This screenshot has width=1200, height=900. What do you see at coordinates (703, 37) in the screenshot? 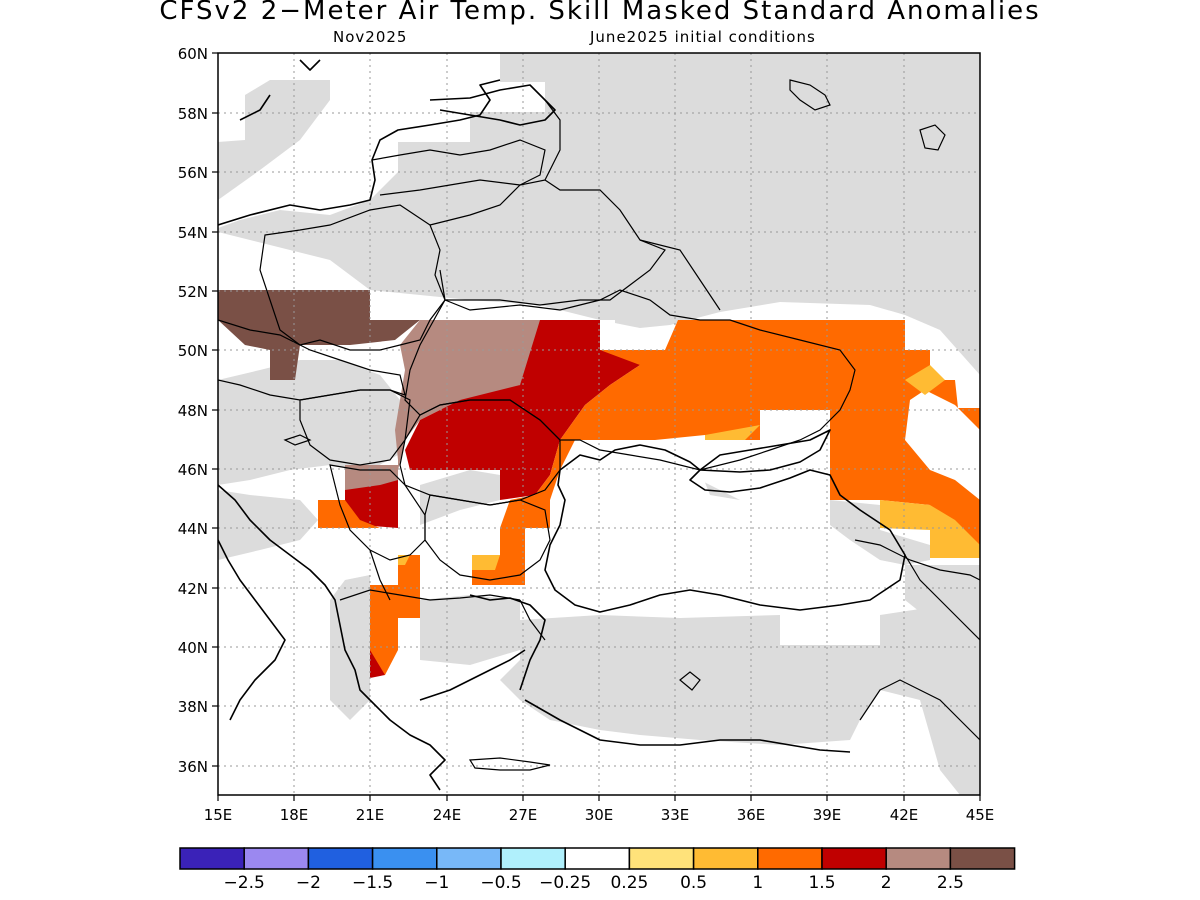
I see `init-conditions-label: June2025 initial conditions` at bounding box center [703, 37].